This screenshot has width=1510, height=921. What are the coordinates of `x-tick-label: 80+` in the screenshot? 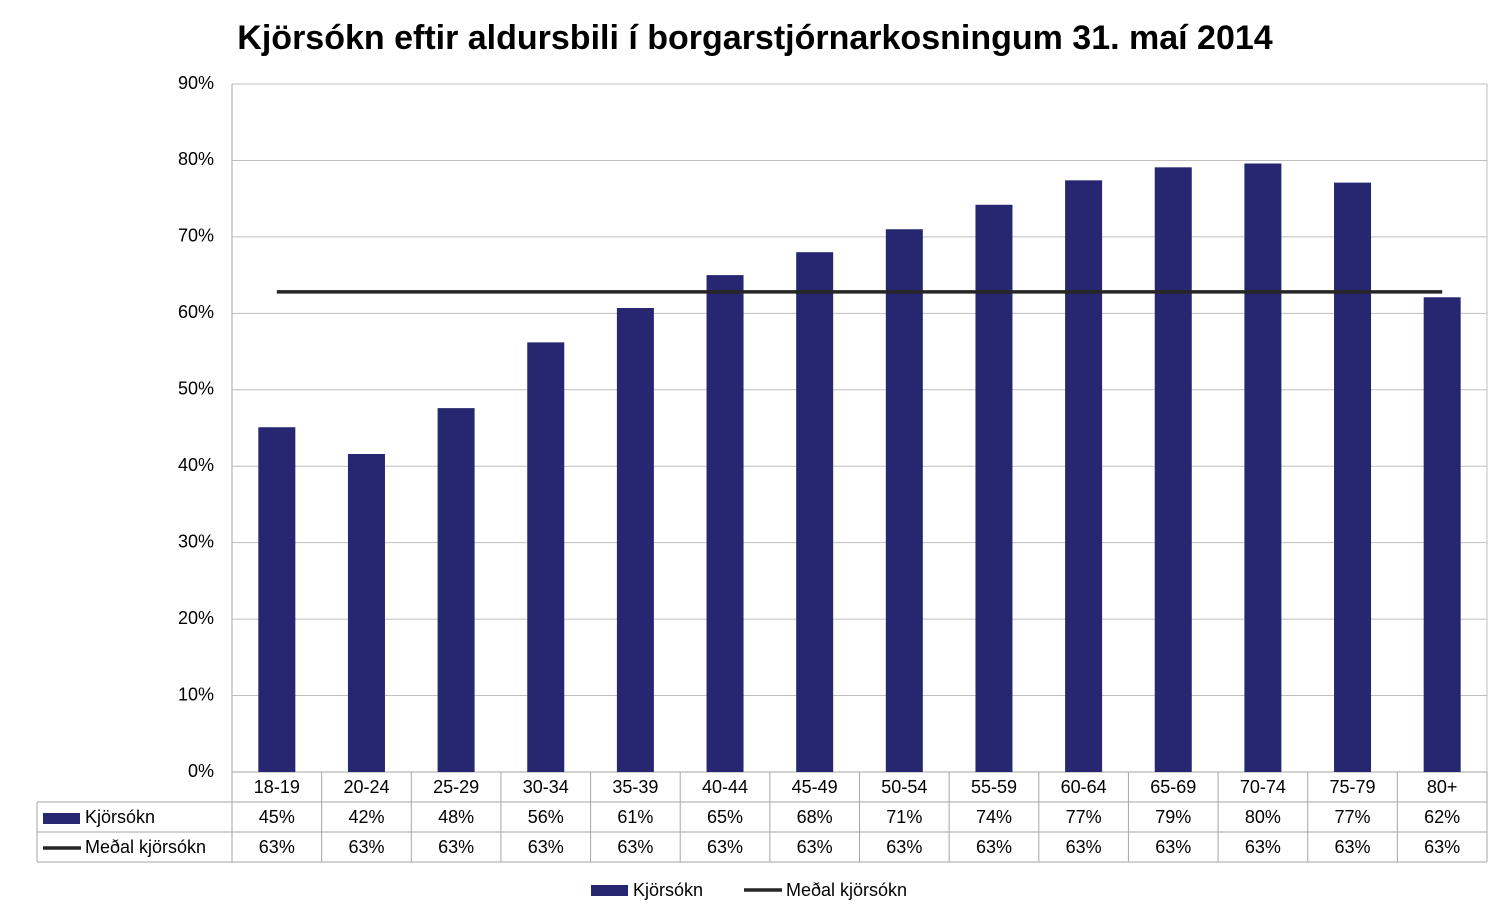 It's located at (1442, 787).